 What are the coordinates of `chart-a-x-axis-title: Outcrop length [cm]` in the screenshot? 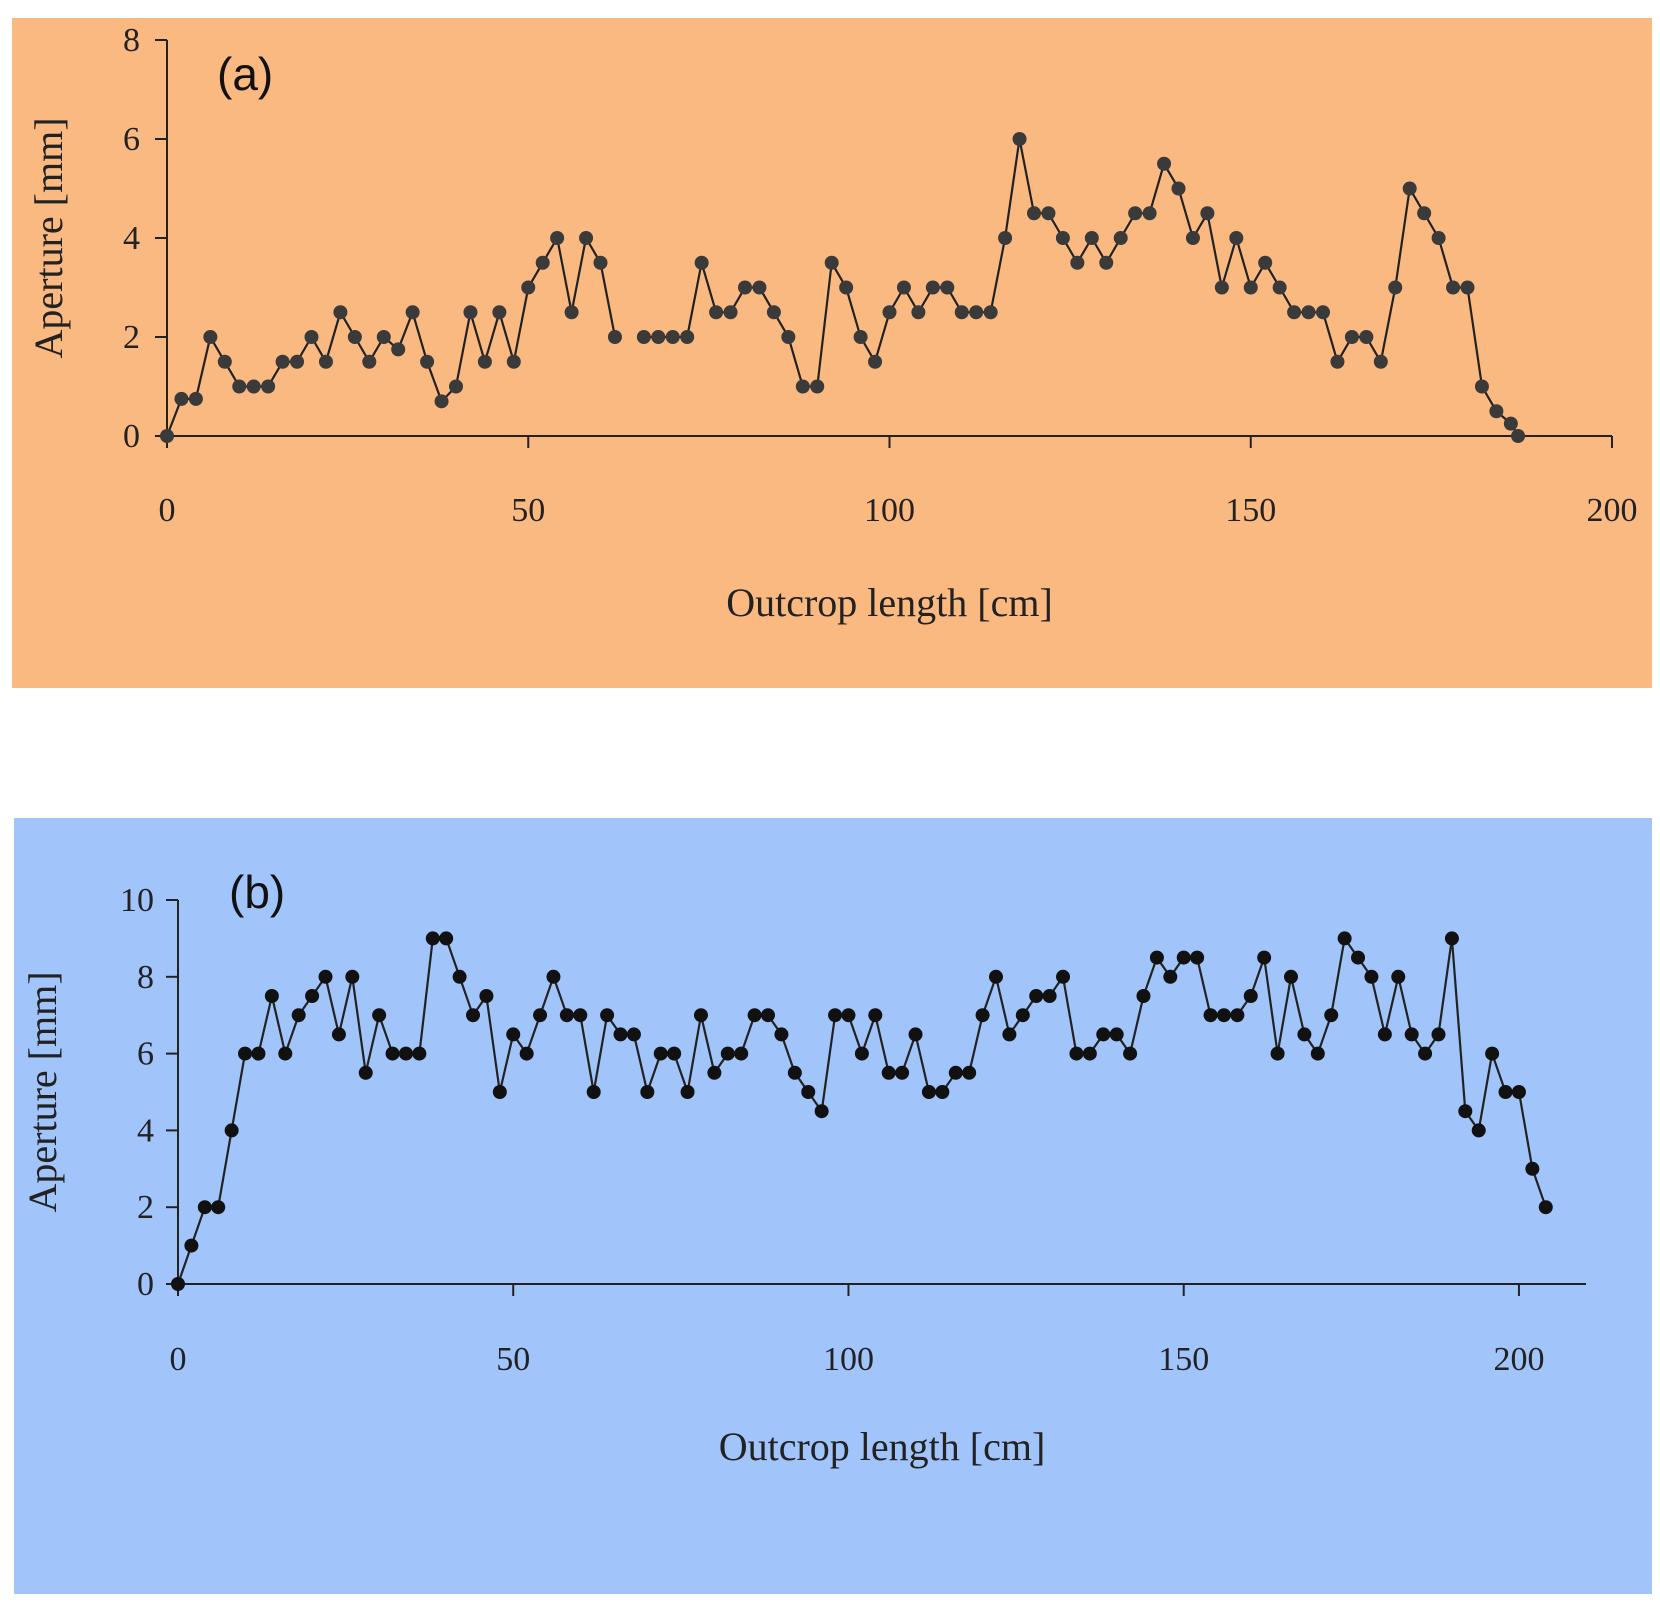 It's located at (889, 602).